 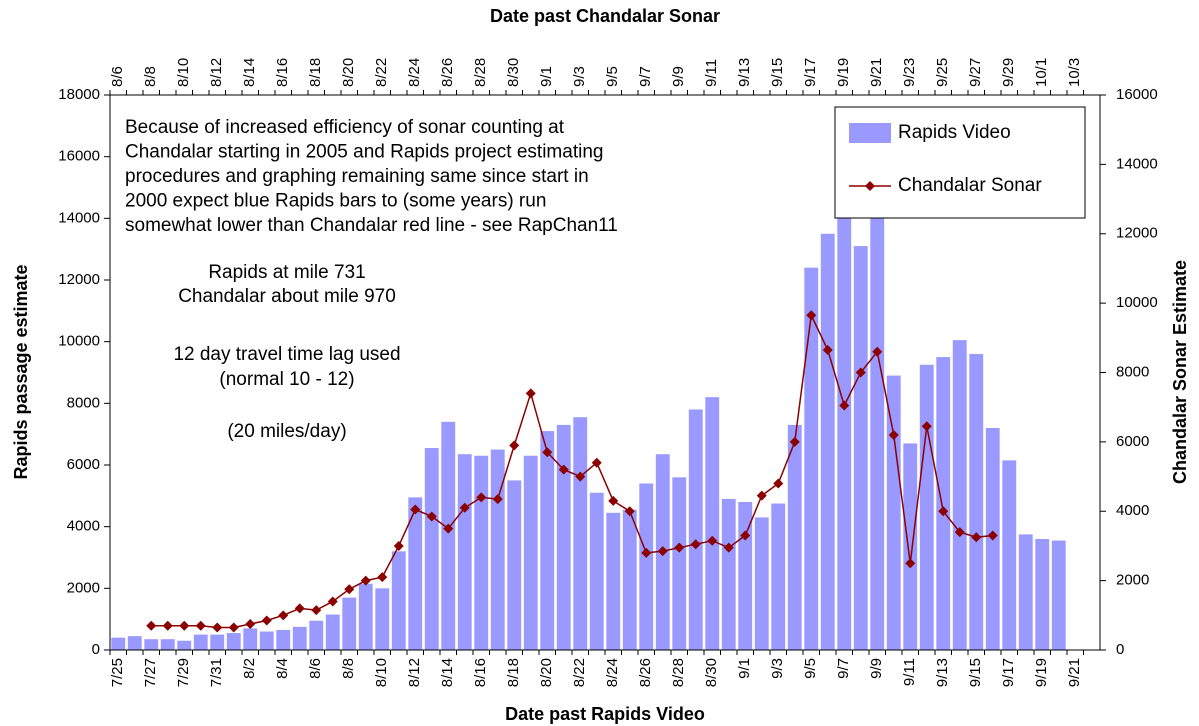 I want to click on x-axis-title: Date past Rapids Video, so click(x=605, y=714).